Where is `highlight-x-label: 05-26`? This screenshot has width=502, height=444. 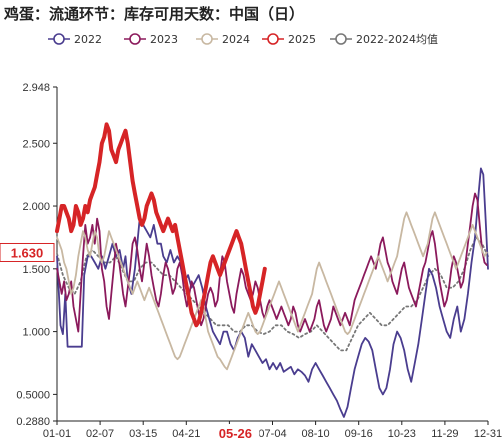
highlight-x-label: 05-26 is located at coordinates (235, 433).